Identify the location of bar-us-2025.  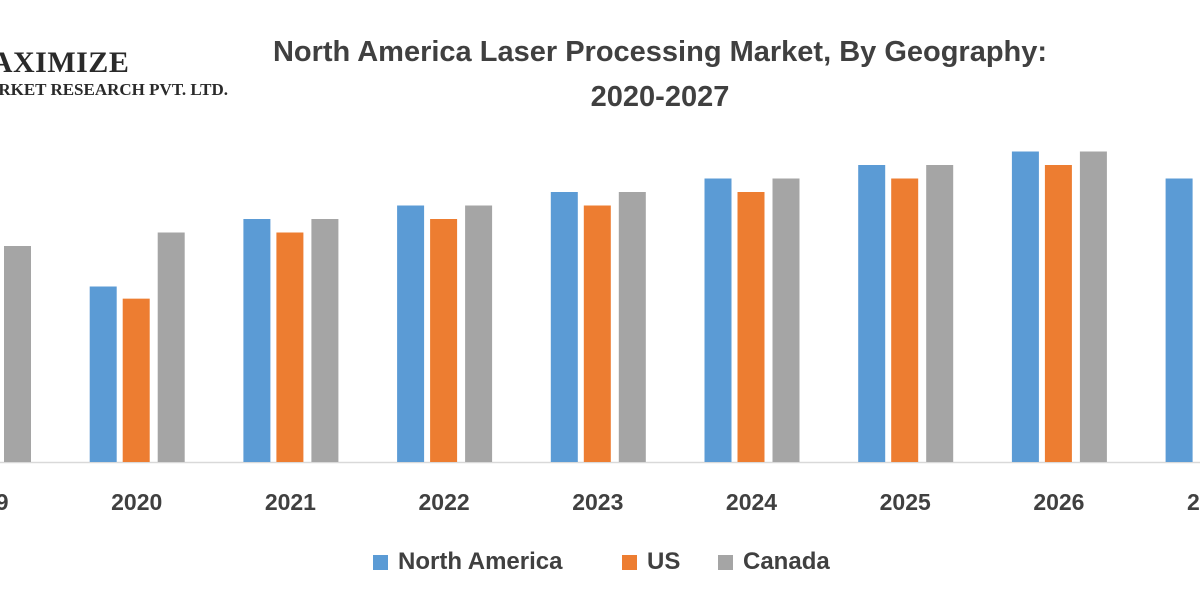
(905, 320).